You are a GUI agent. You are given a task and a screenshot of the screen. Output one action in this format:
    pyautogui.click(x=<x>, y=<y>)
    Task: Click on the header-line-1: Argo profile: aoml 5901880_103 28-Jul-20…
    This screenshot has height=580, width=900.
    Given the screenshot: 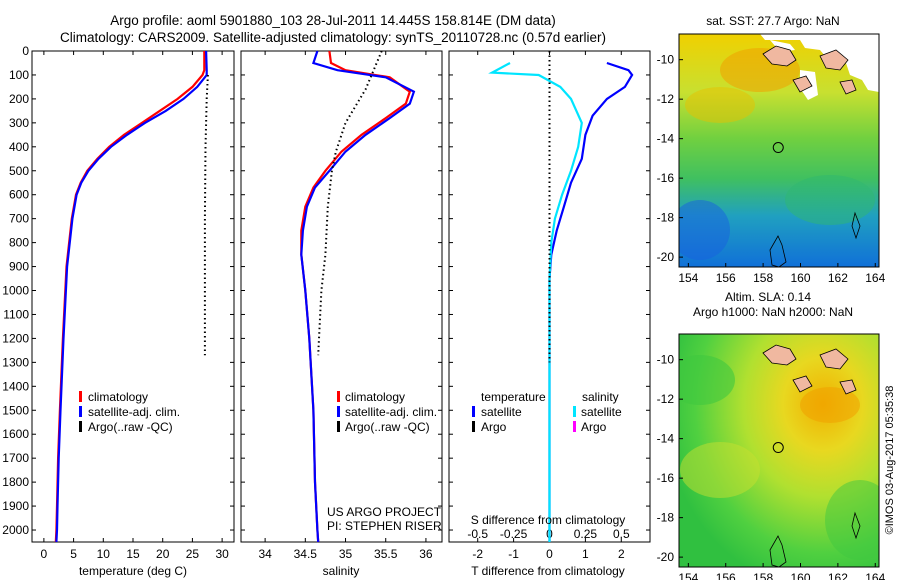 What is the action you would take?
    pyautogui.click(x=333, y=20)
    